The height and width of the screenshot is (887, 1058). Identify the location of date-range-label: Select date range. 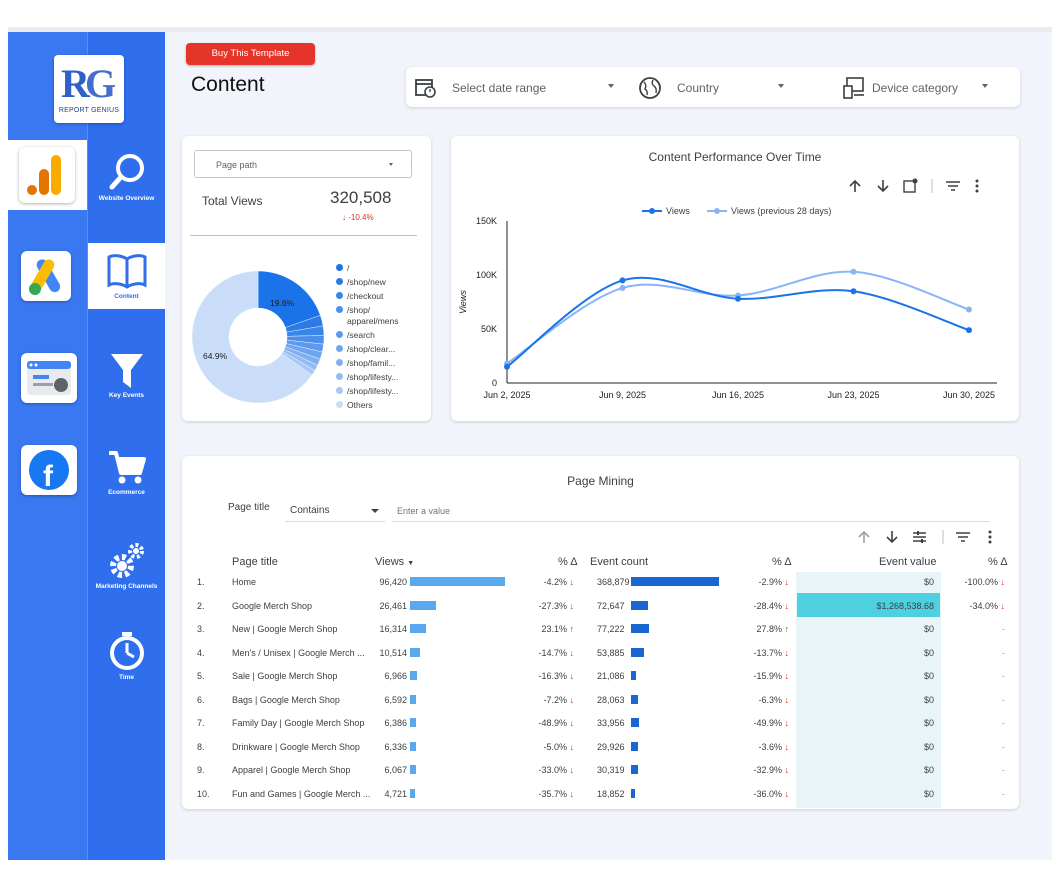
(499, 88).